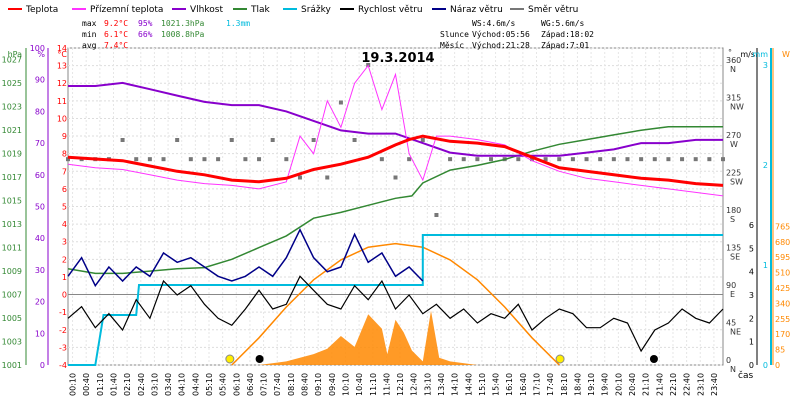 This screenshot has height=400, width=800. Describe the element at coordinates (12, 201) in the screenshot. I see `hpa-tick-label: 1015` at that location.